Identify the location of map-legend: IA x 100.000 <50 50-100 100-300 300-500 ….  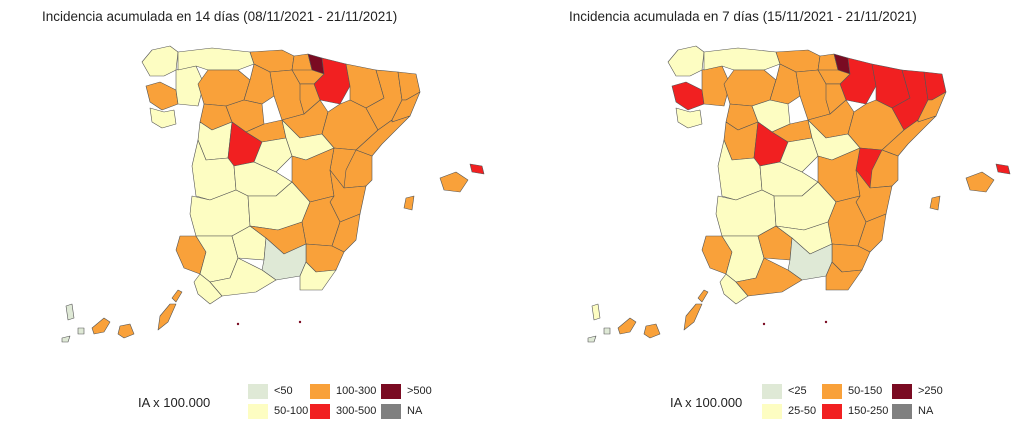
(285, 401).